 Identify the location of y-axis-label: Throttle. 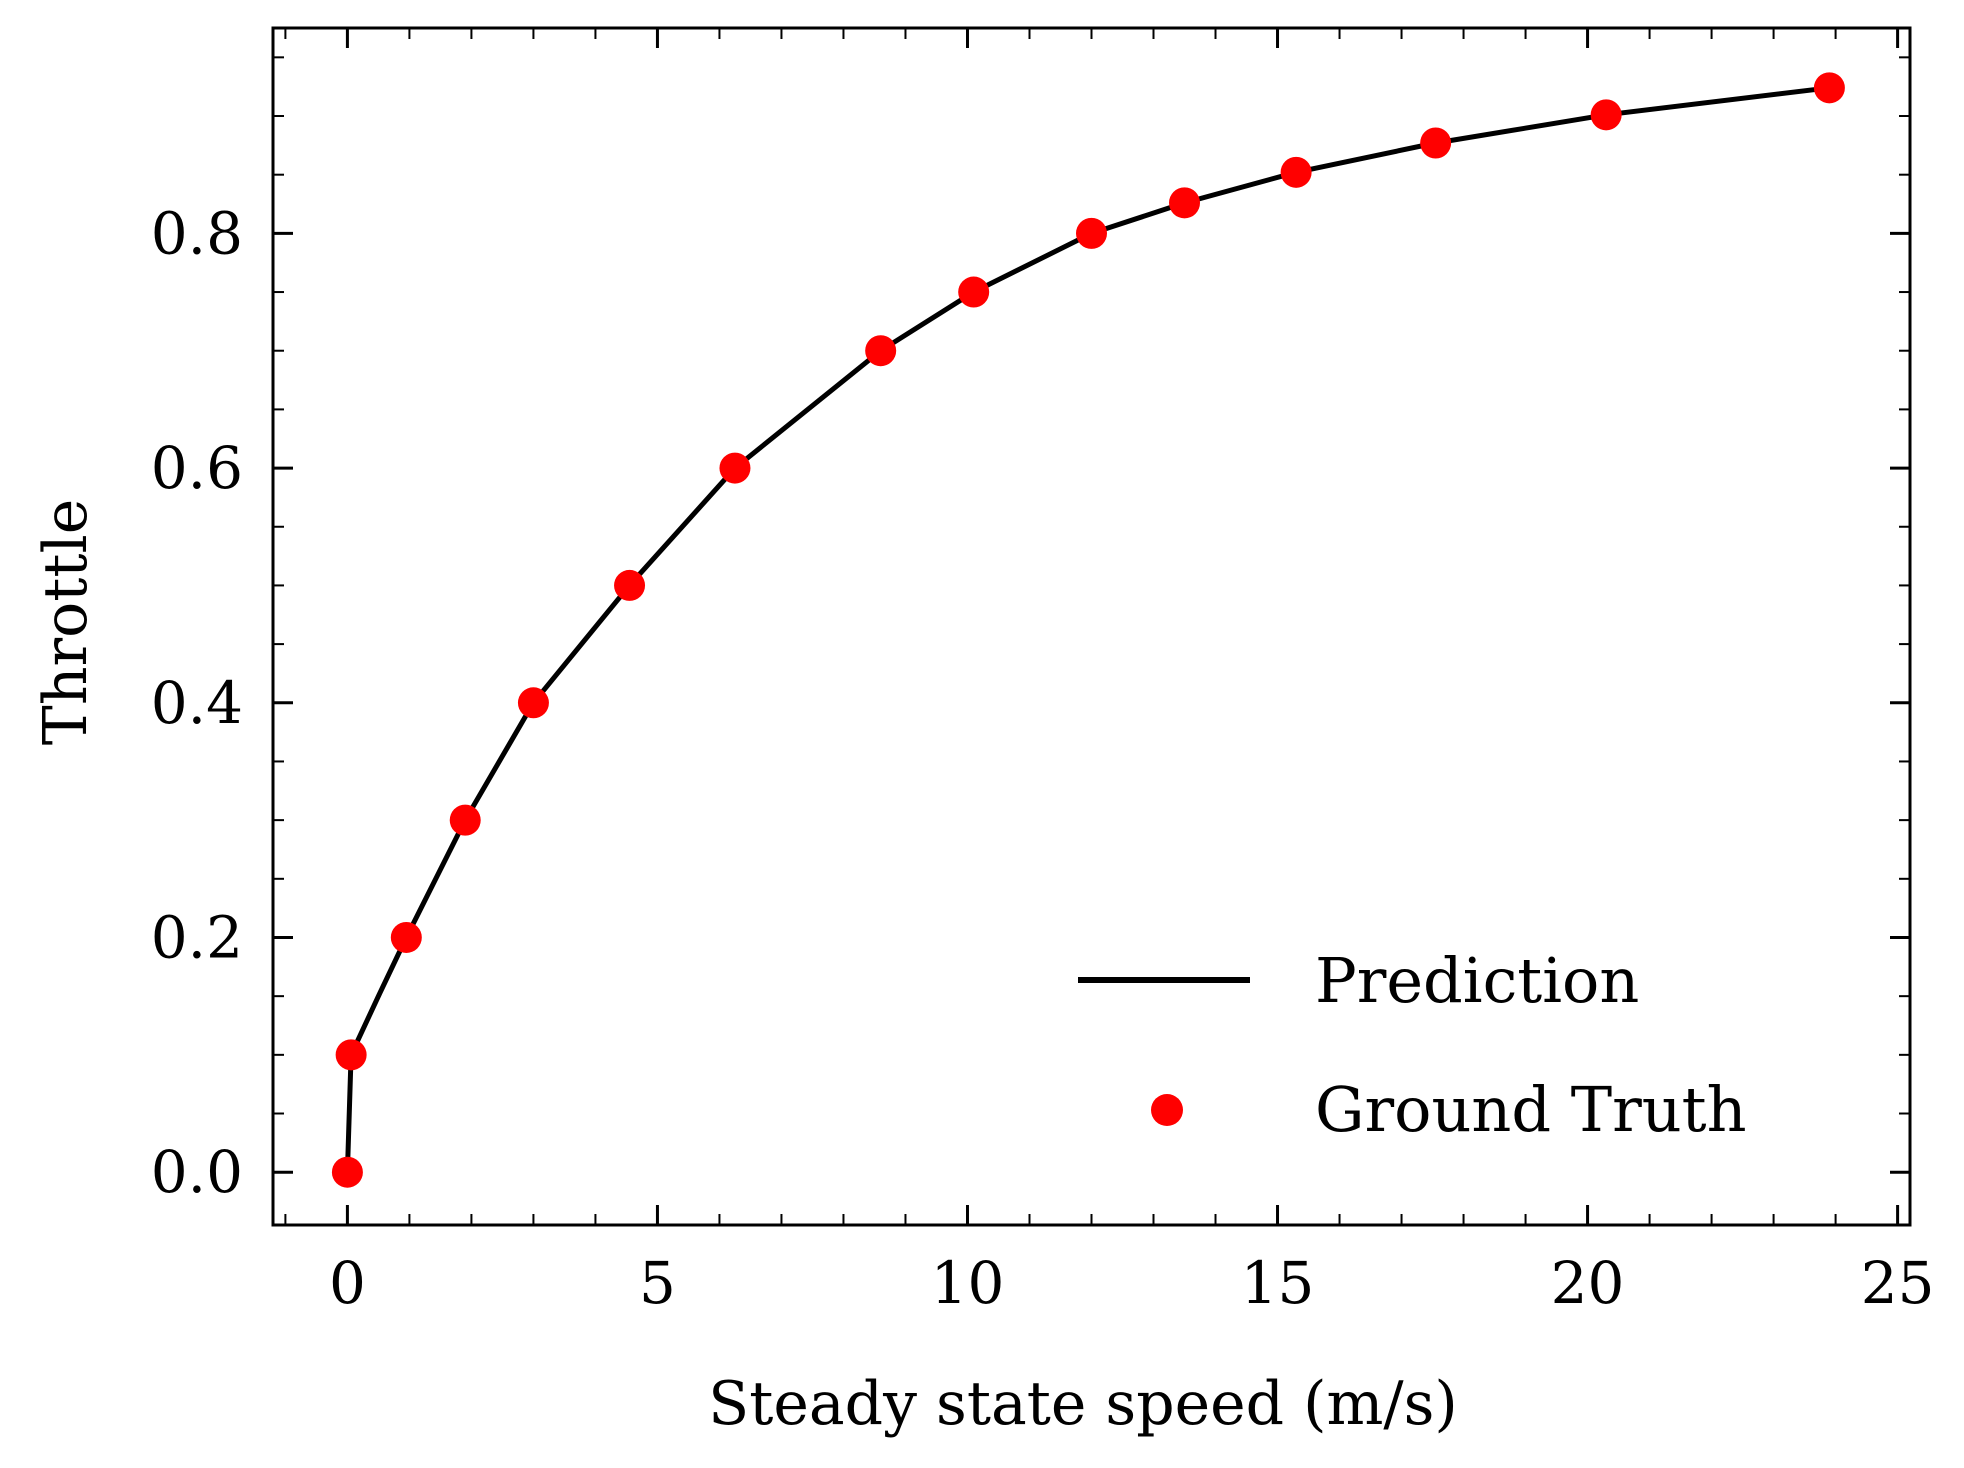
(66, 622).